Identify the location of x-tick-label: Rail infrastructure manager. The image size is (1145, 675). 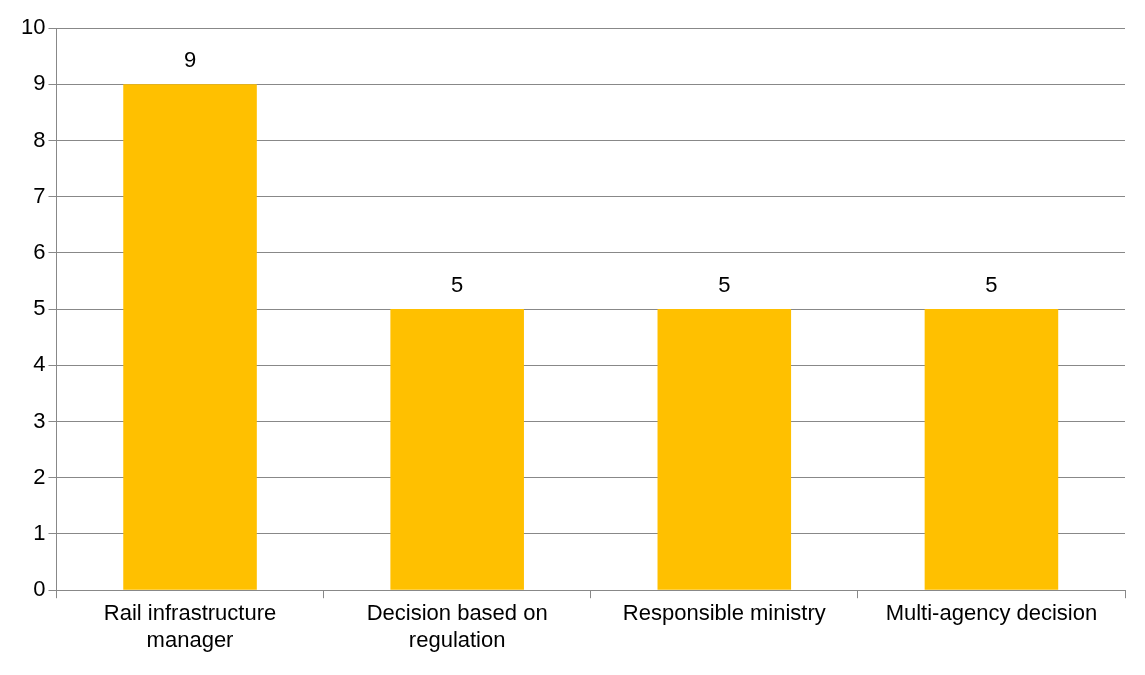
(190, 626).